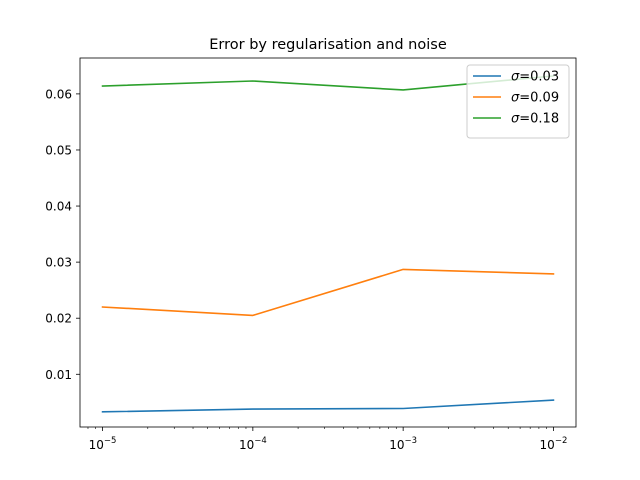  I want to click on legend-label: σ=0.03, so click(535, 77).